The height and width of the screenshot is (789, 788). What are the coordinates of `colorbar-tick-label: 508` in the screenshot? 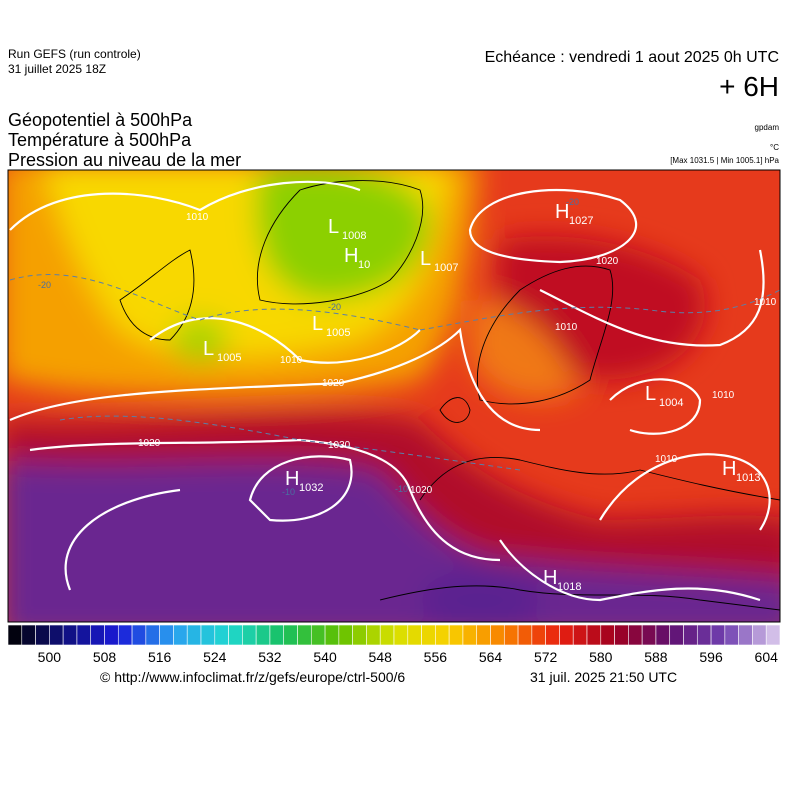 It's located at (105, 657).